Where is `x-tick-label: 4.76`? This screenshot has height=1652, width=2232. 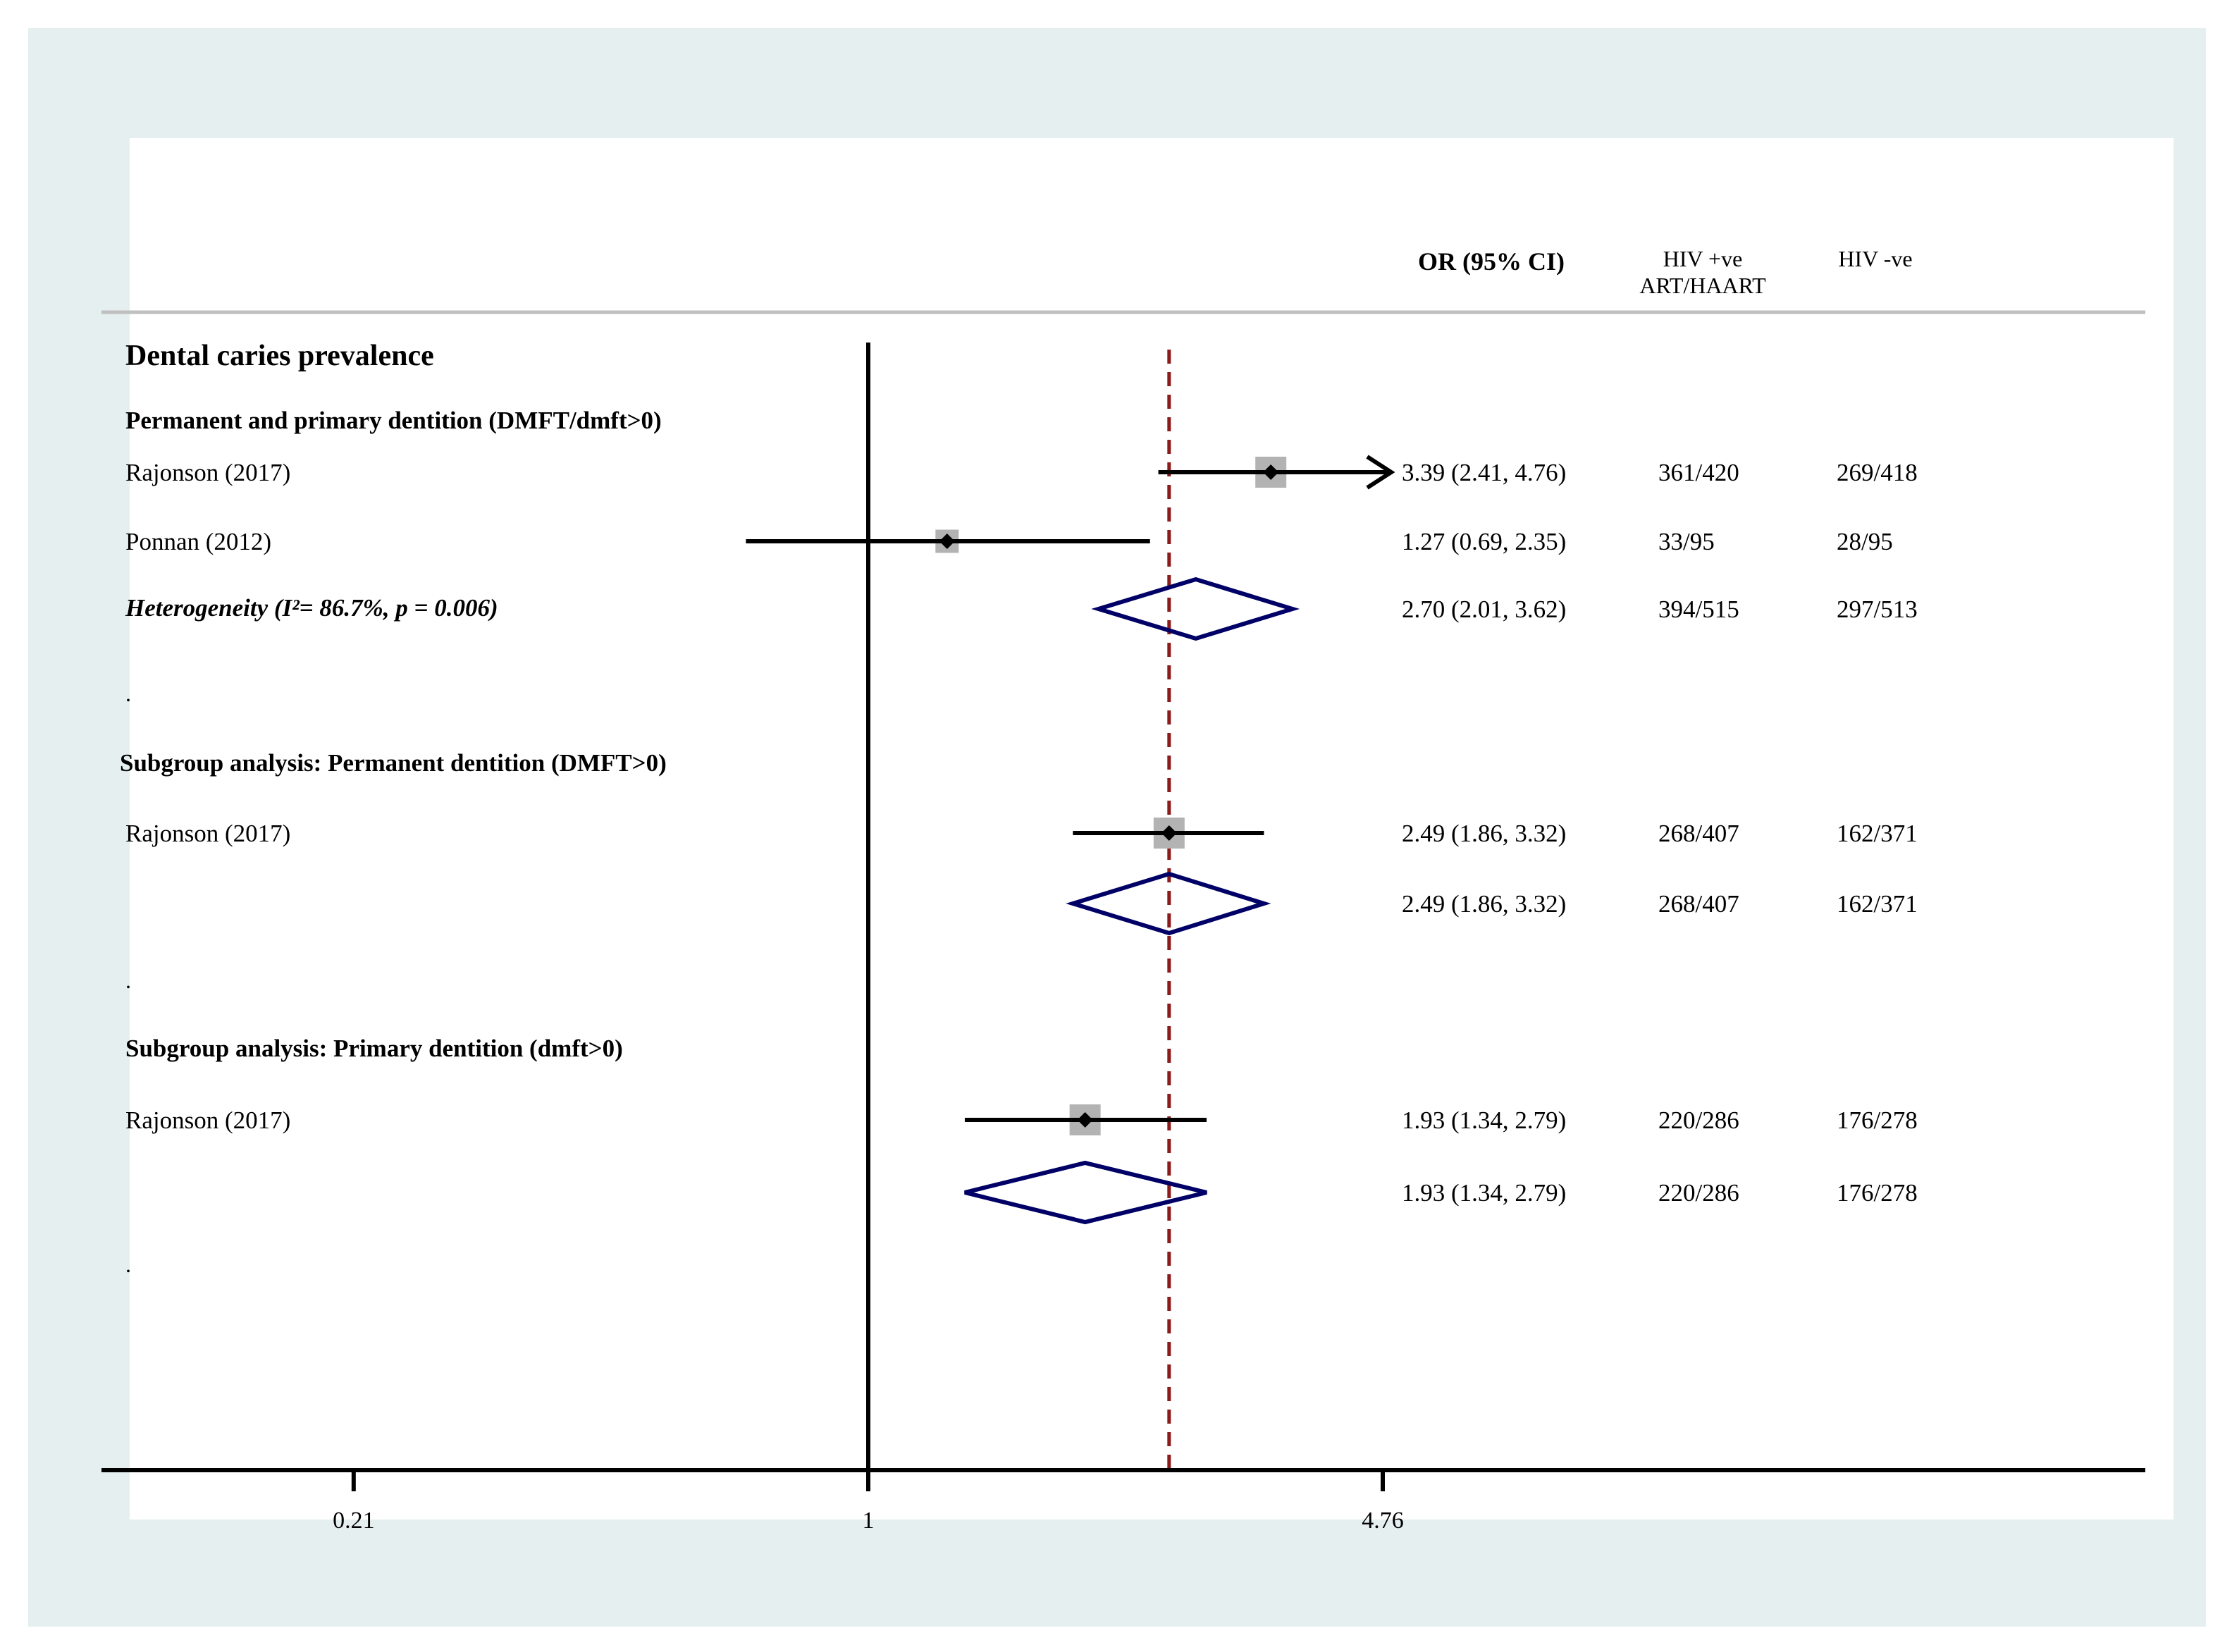
x-tick-label: 4.76 is located at coordinates (1383, 1521).